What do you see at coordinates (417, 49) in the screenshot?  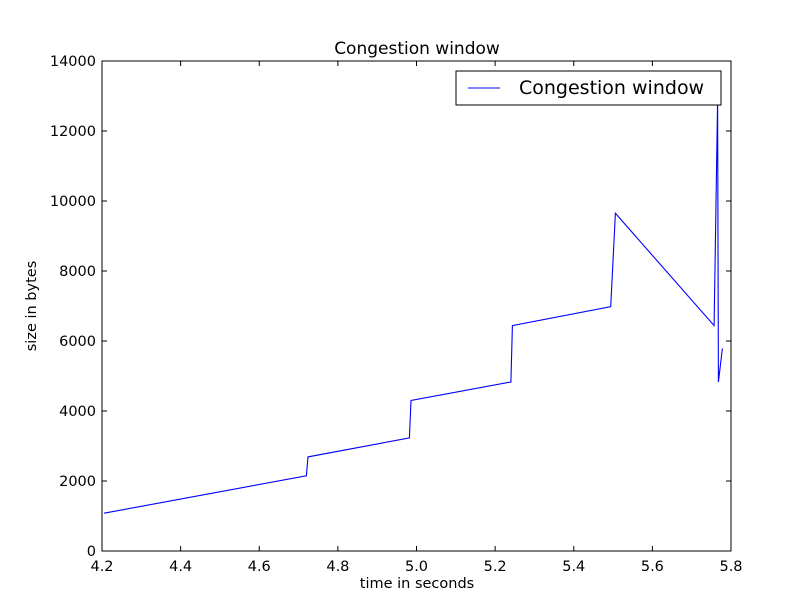 I see `chart-title: Congestion window` at bounding box center [417, 49].